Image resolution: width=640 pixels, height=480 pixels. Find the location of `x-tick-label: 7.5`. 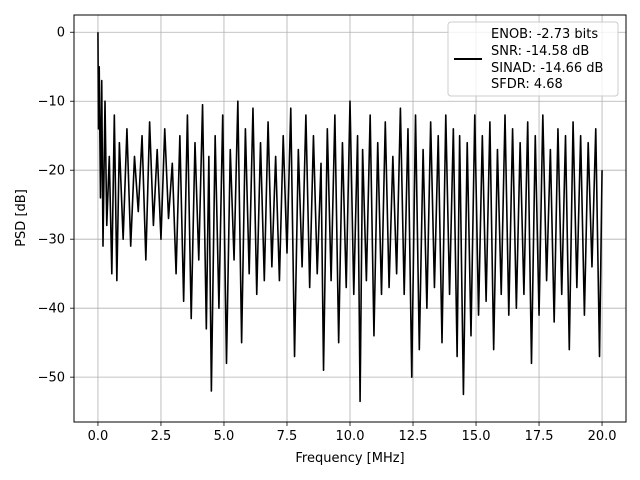

x-tick-label: 7.5 is located at coordinates (287, 436).